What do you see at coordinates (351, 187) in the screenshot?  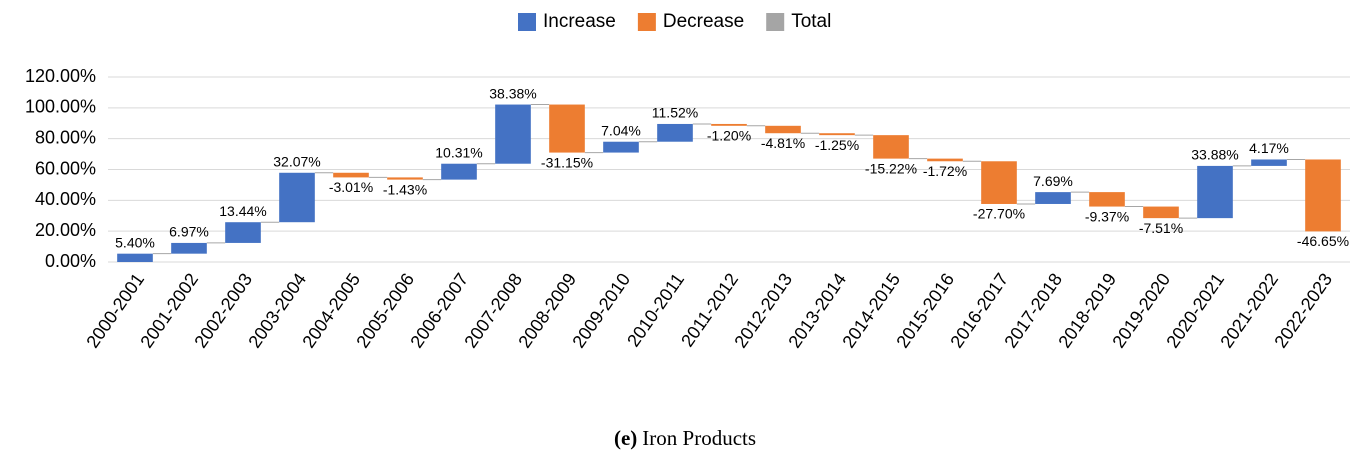 I see `value-label: -3.01%` at bounding box center [351, 187].